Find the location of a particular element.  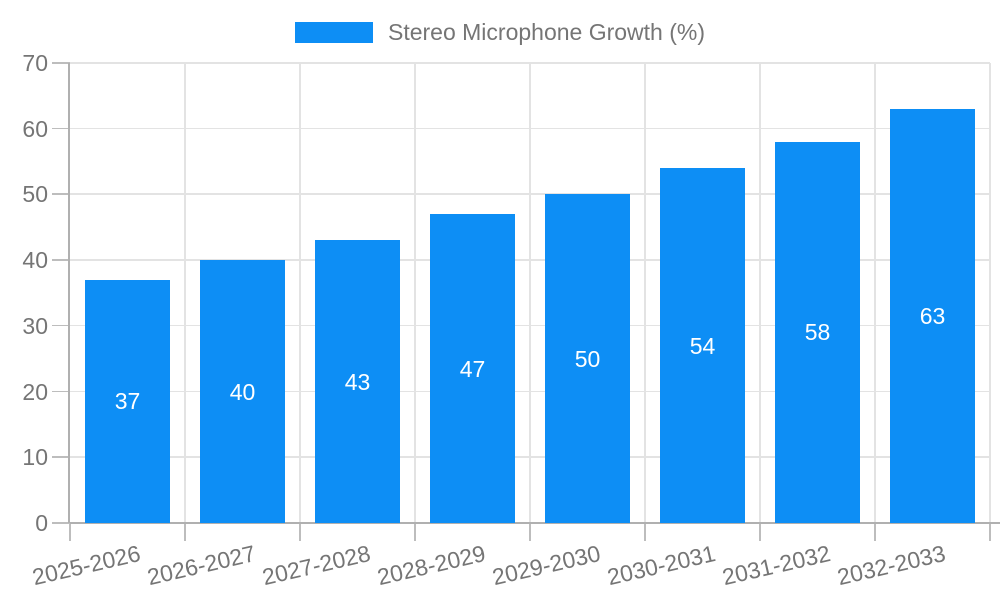

bar-value-label: 47 is located at coordinates (472, 368).